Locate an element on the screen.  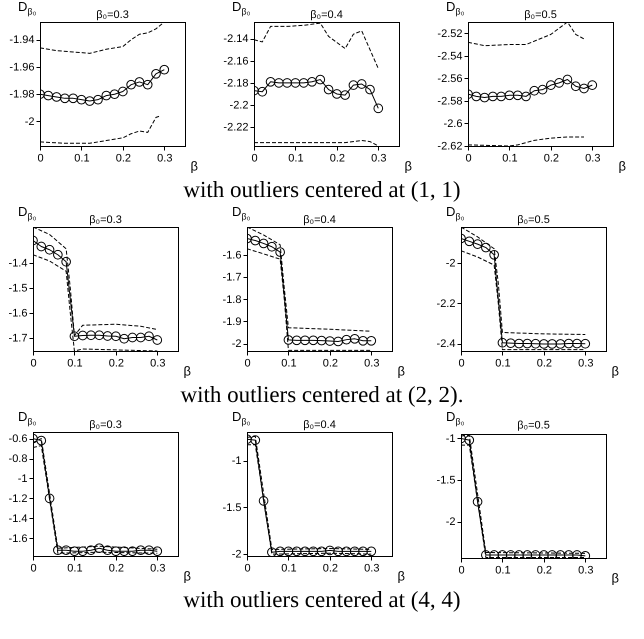
y-tick-label: -0.8 is located at coordinates (18, 459).